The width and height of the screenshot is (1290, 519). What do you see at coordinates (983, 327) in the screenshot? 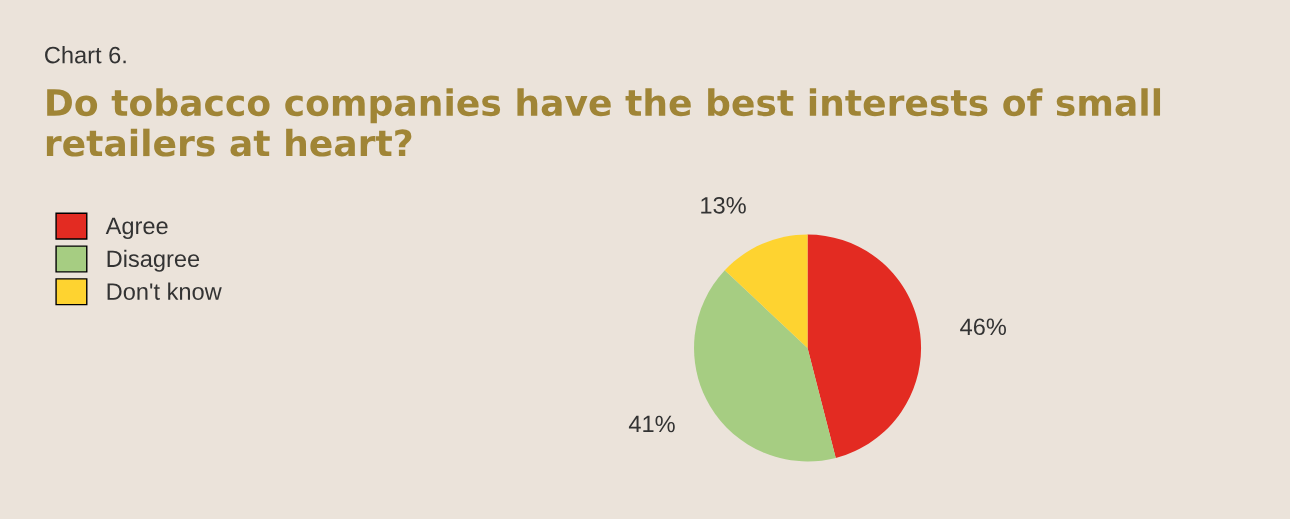
I see `data-label: 46%` at bounding box center [983, 327].